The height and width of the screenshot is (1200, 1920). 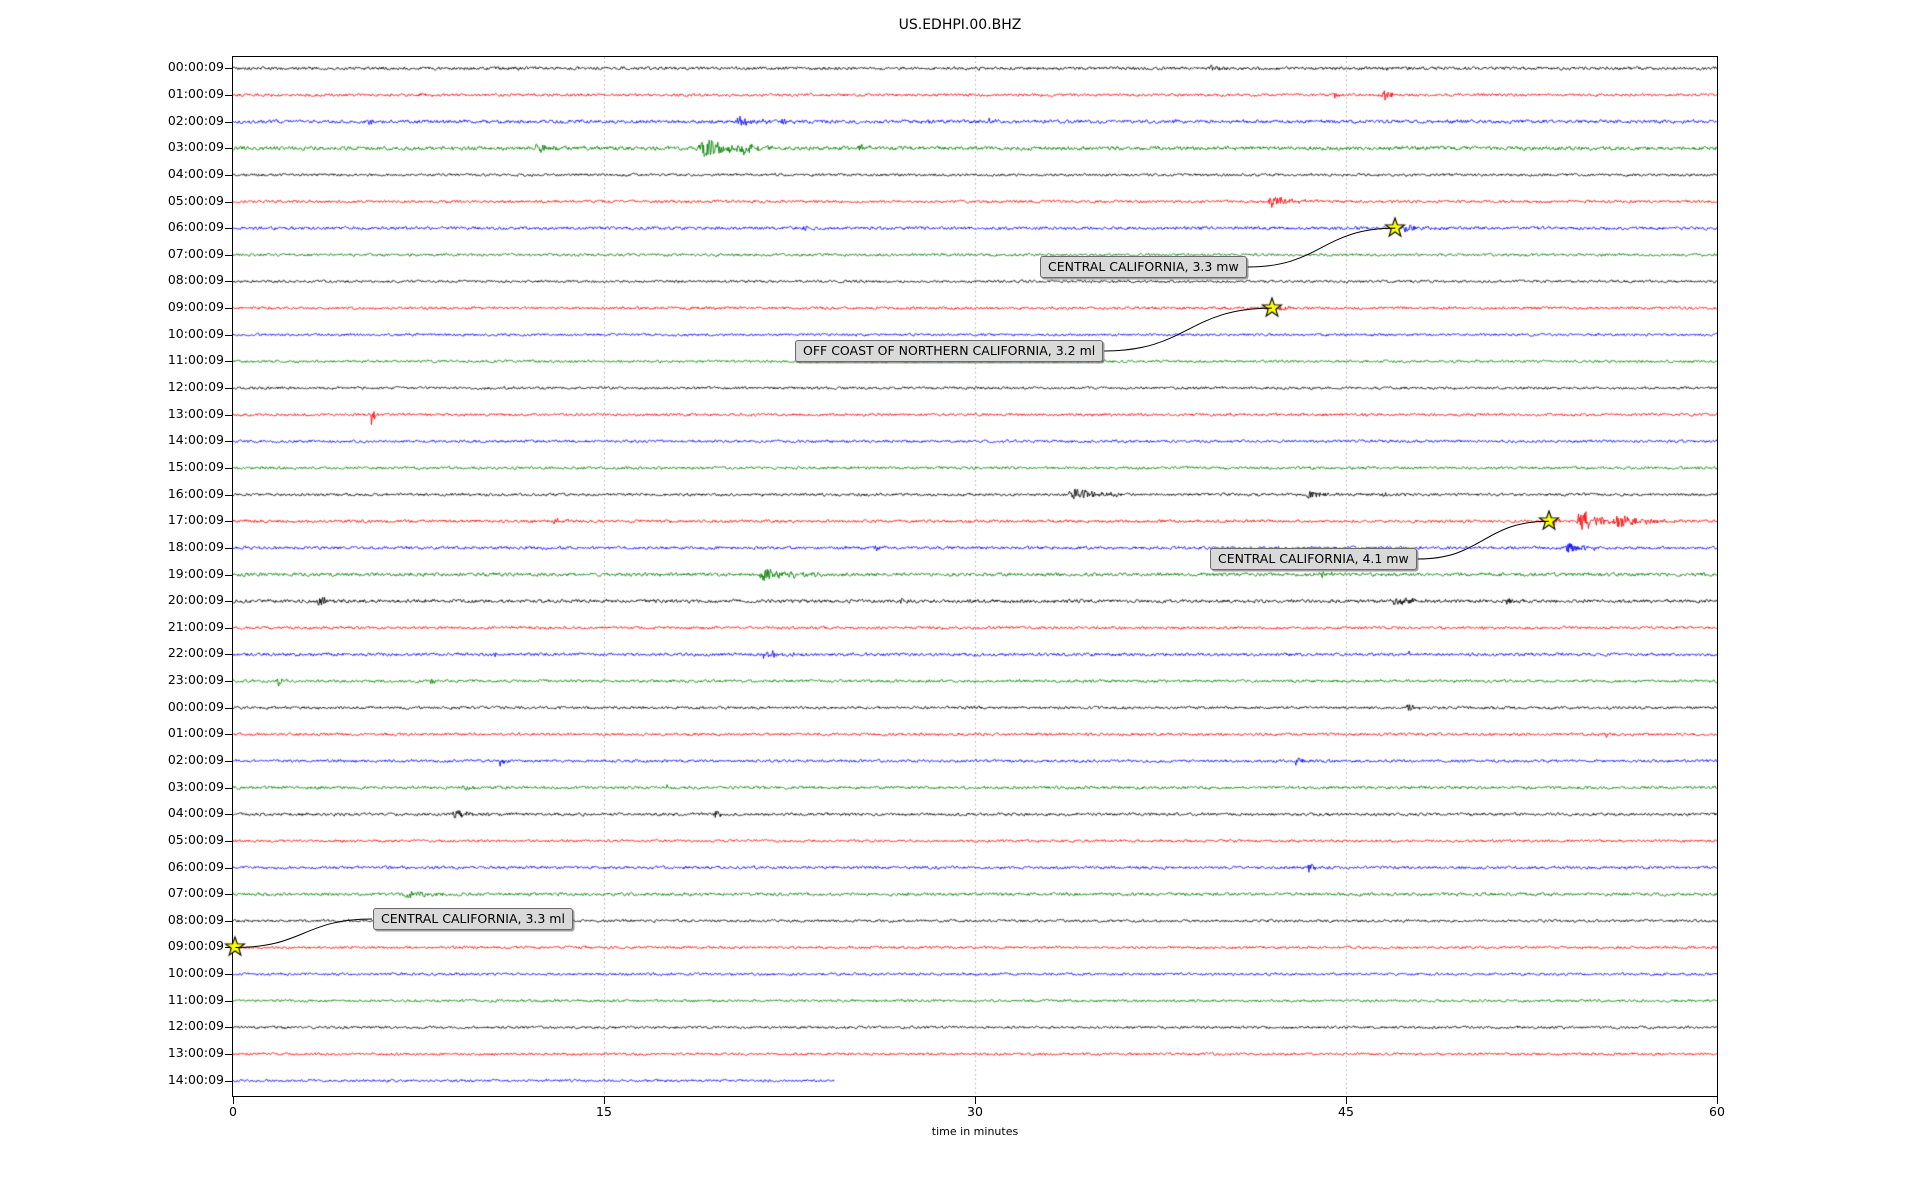 I want to click on y-axis-tick-label: 15:00:09, so click(x=195, y=466).